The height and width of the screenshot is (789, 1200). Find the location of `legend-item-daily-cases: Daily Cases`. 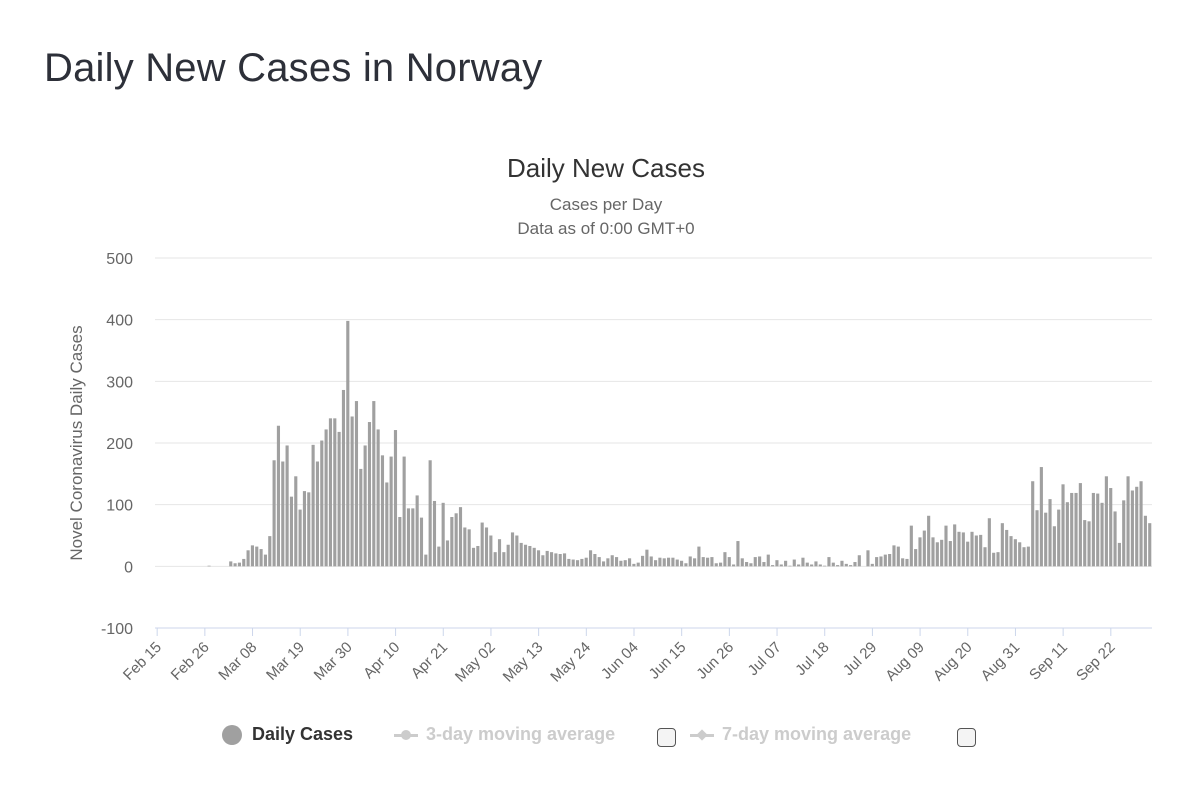

legend-item-daily-cases: Daily Cases is located at coordinates (287, 734).